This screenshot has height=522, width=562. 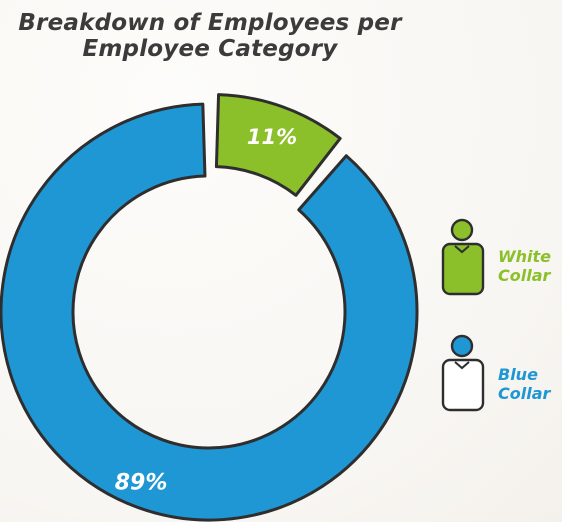 What do you see at coordinates (141, 482) in the screenshot?
I see `slice-label-blue-collar: 89%` at bounding box center [141, 482].